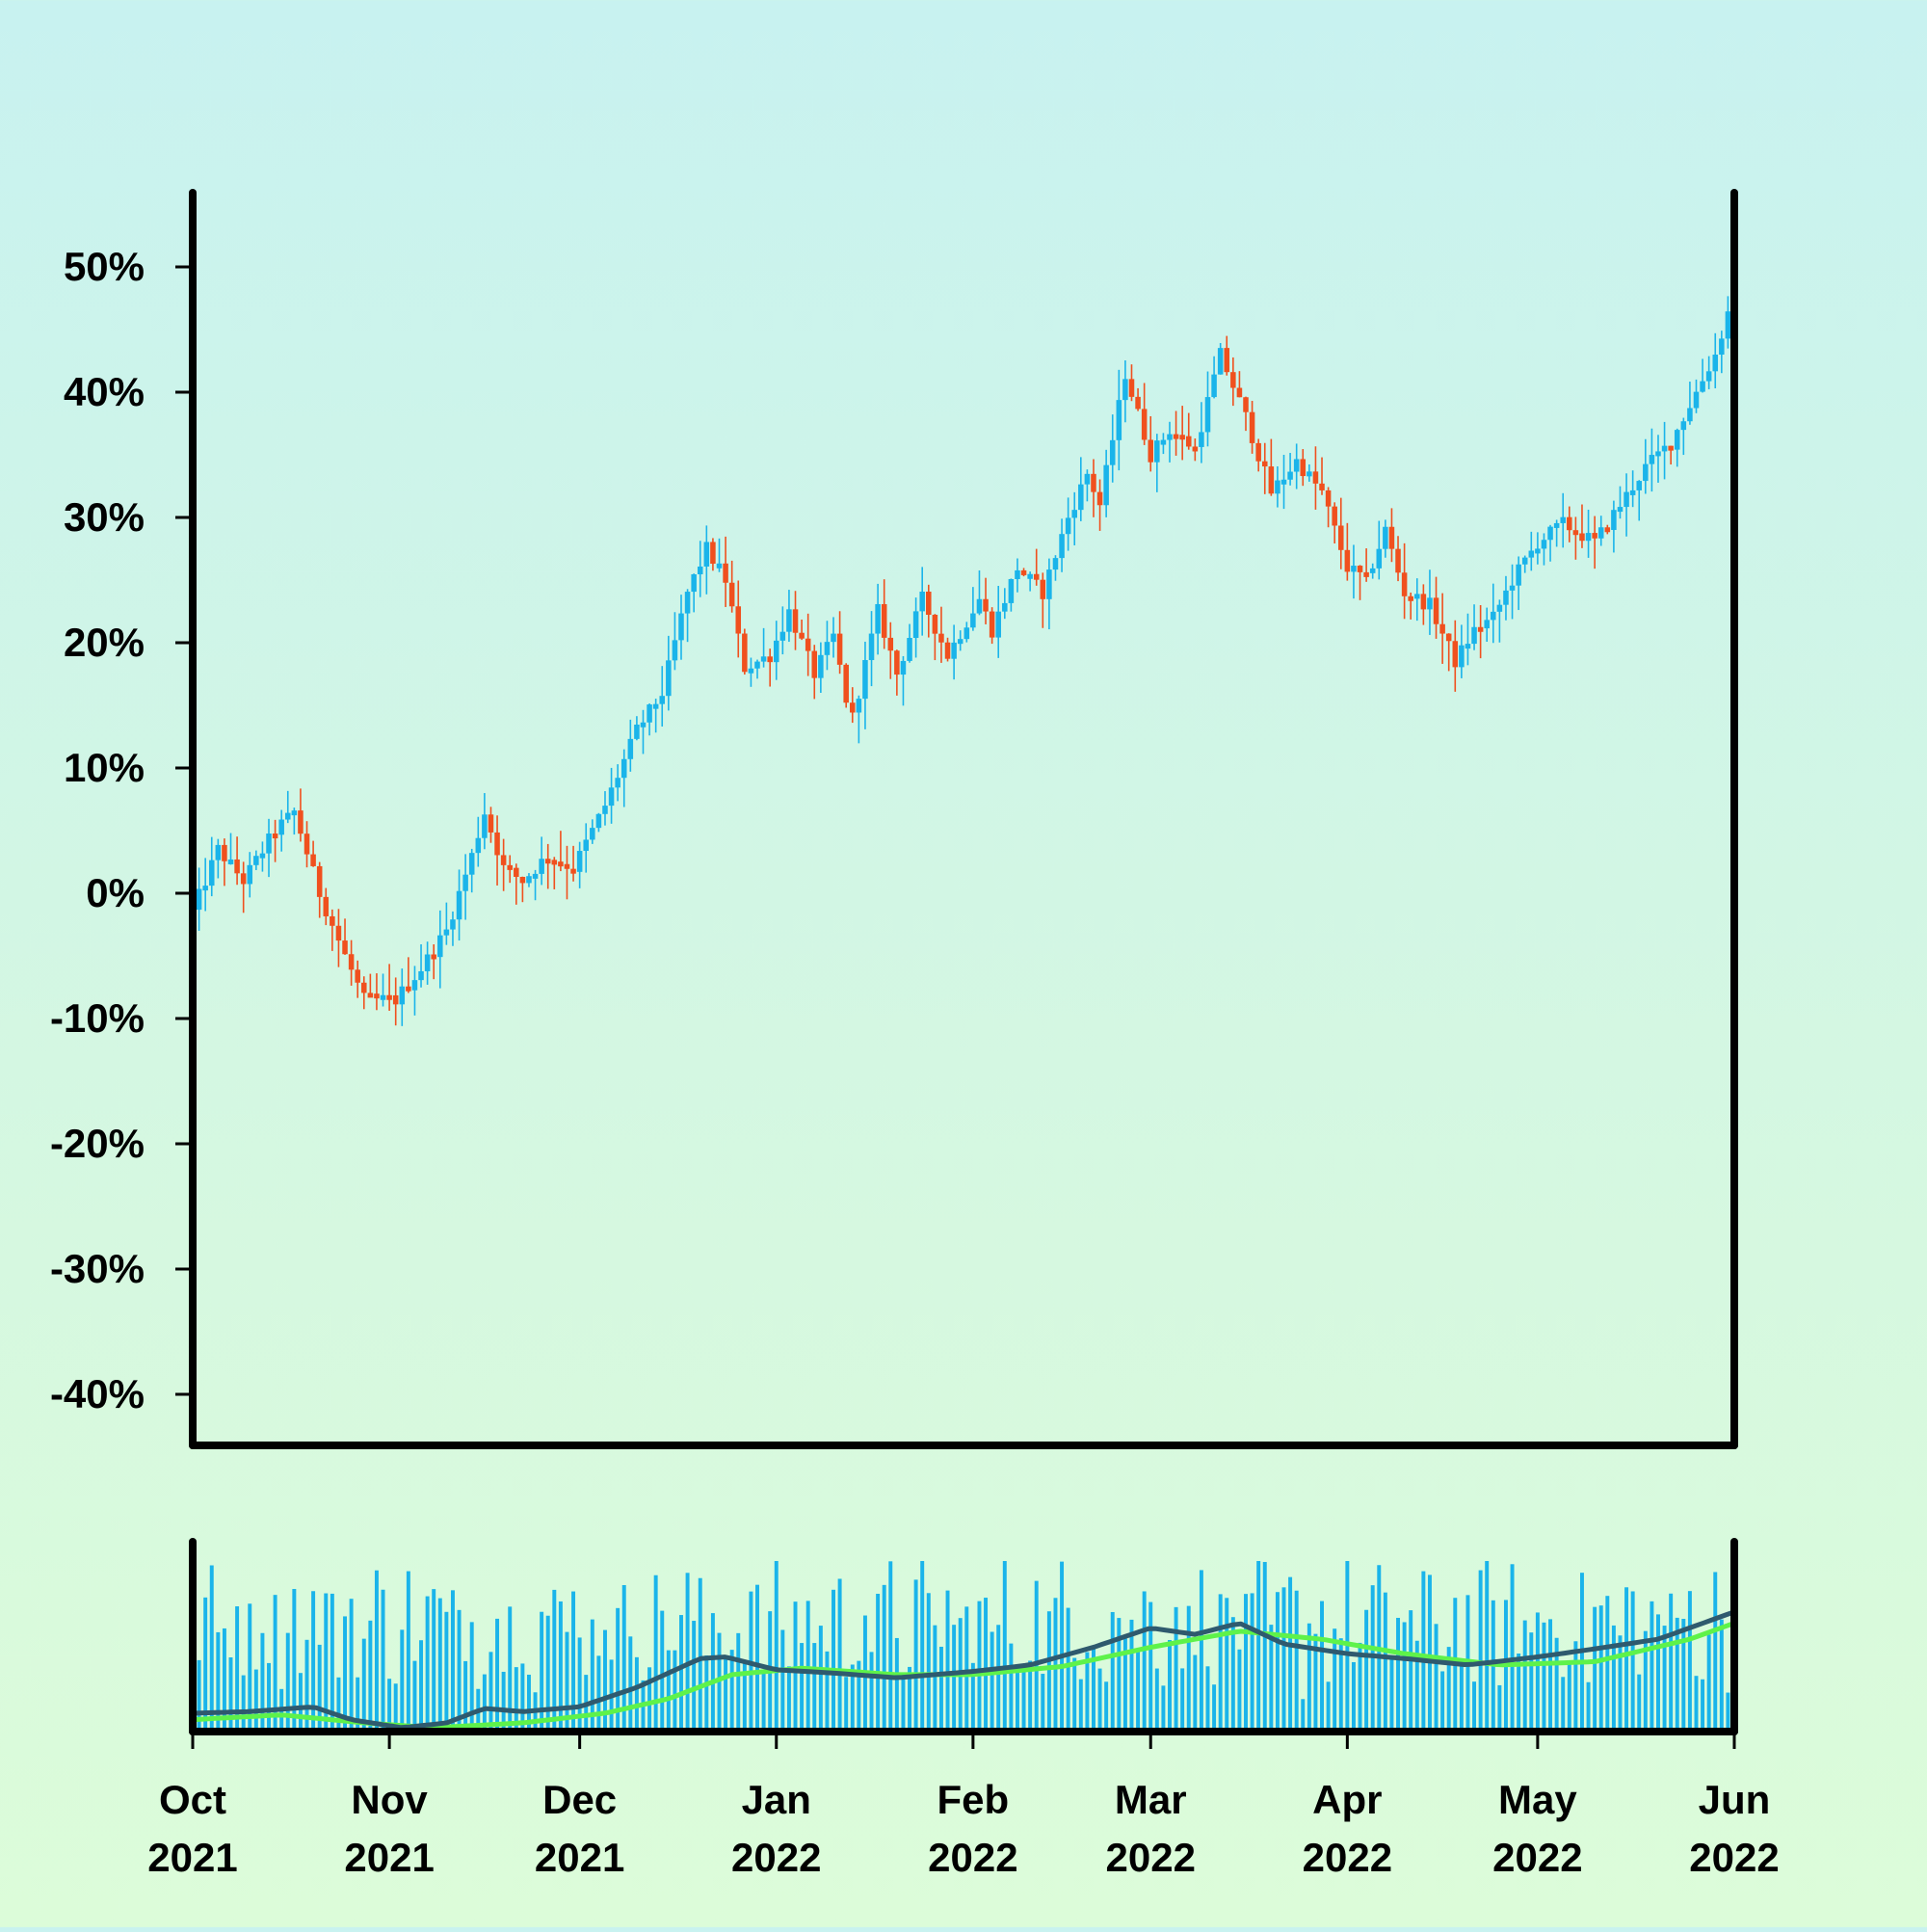  What do you see at coordinates (97, 1268) in the screenshot?
I see `y-tick-label: -30%` at bounding box center [97, 1268].